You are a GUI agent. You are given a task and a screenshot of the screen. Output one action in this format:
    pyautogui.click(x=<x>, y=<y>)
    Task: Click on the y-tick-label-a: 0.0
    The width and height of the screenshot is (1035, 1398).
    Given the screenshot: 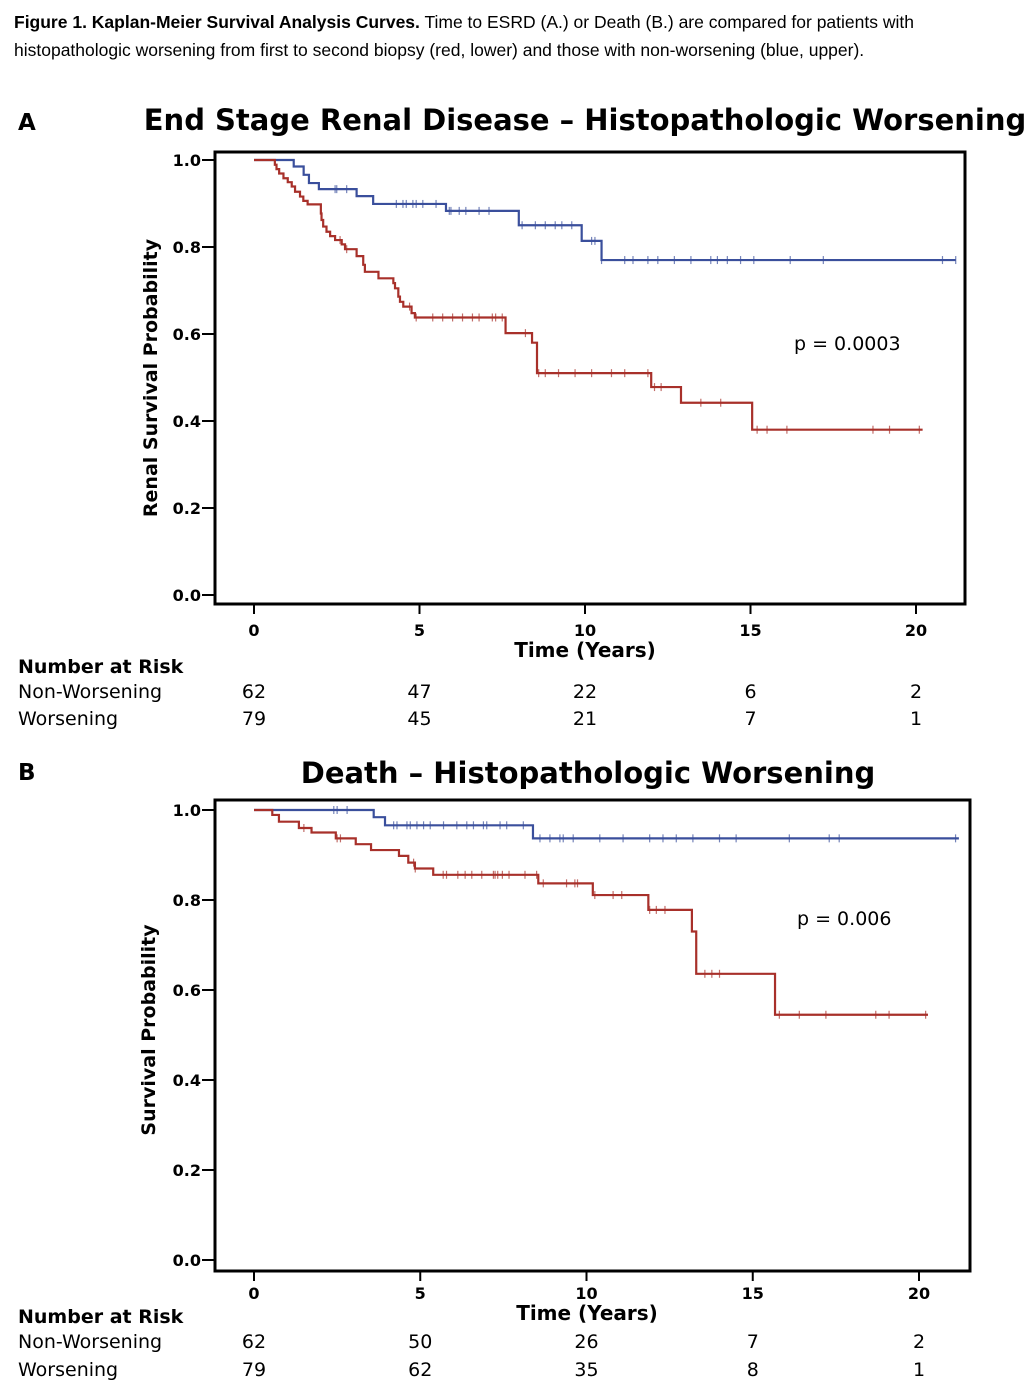 What is the action you would take?
    pyautogui.click(x=187, y=595)
    